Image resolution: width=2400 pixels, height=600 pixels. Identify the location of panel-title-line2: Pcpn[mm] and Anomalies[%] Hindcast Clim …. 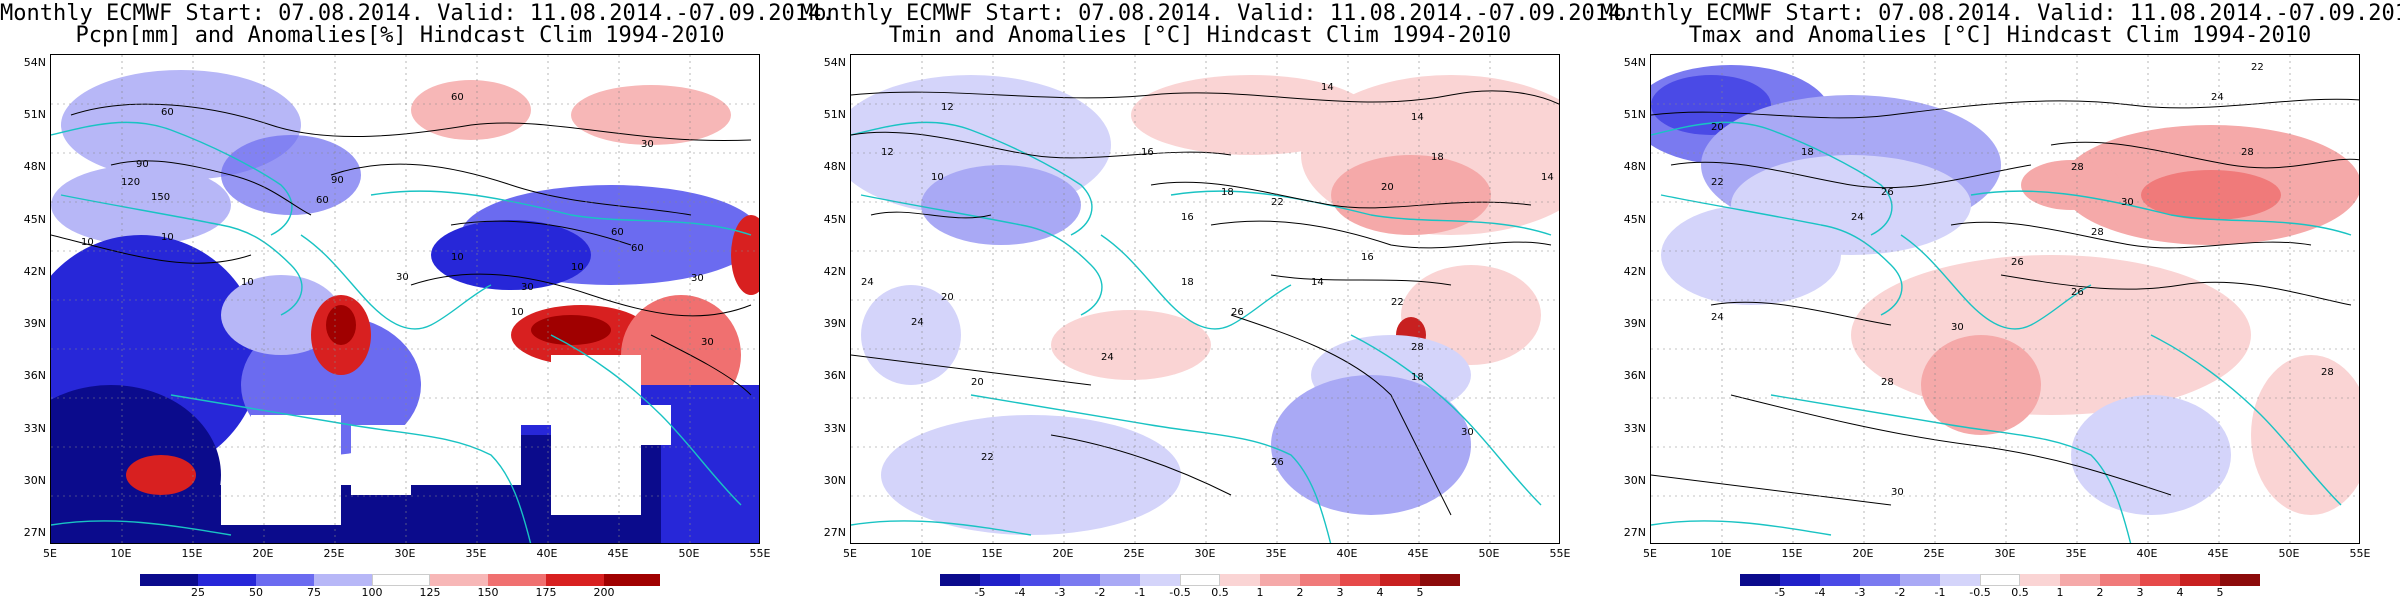
(400, 35).